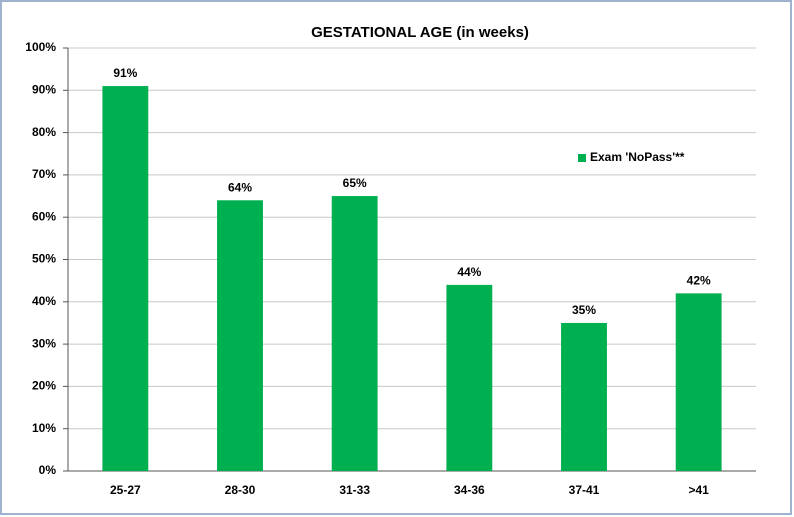 Image resolution: width=794 pixels, height=517 pixels. Describe the element at coordinates (125, 73) in the screenshot. I see `data-label: 91%` at that location.